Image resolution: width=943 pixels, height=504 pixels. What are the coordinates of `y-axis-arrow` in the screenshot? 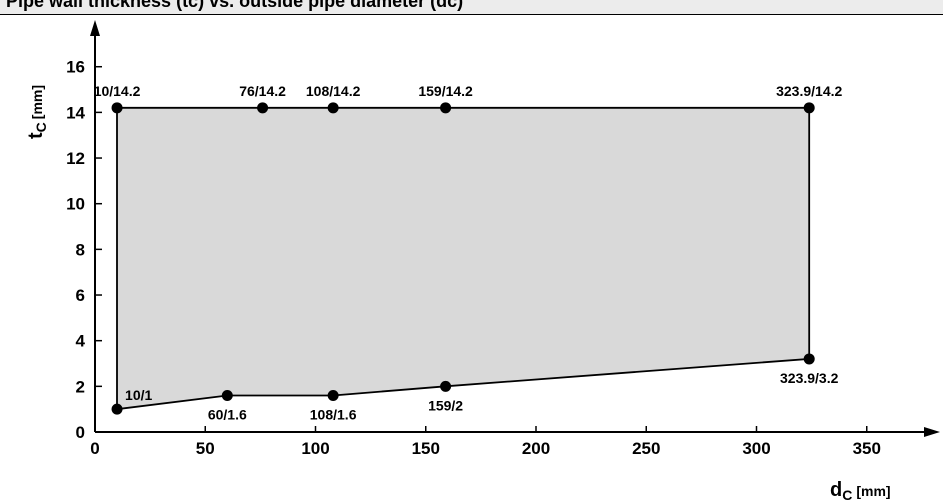 It's located at (95, 28).